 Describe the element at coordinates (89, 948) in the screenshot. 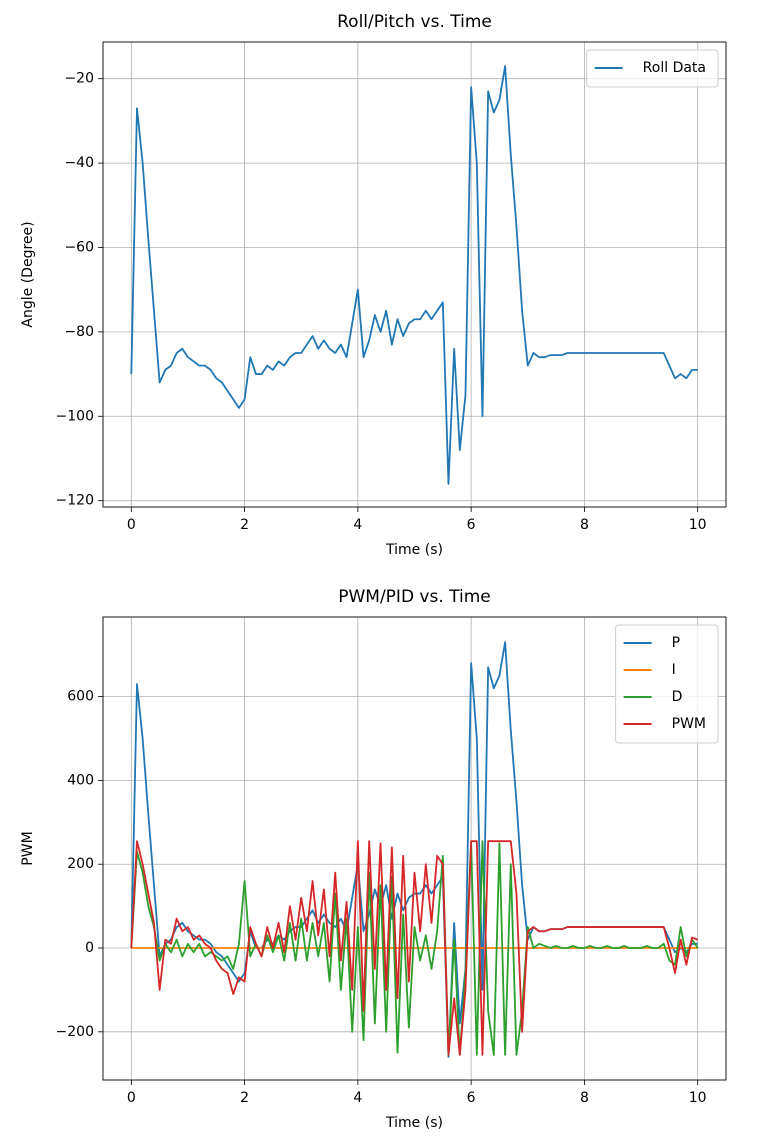

I see `y-tick-label: 0` at that location.